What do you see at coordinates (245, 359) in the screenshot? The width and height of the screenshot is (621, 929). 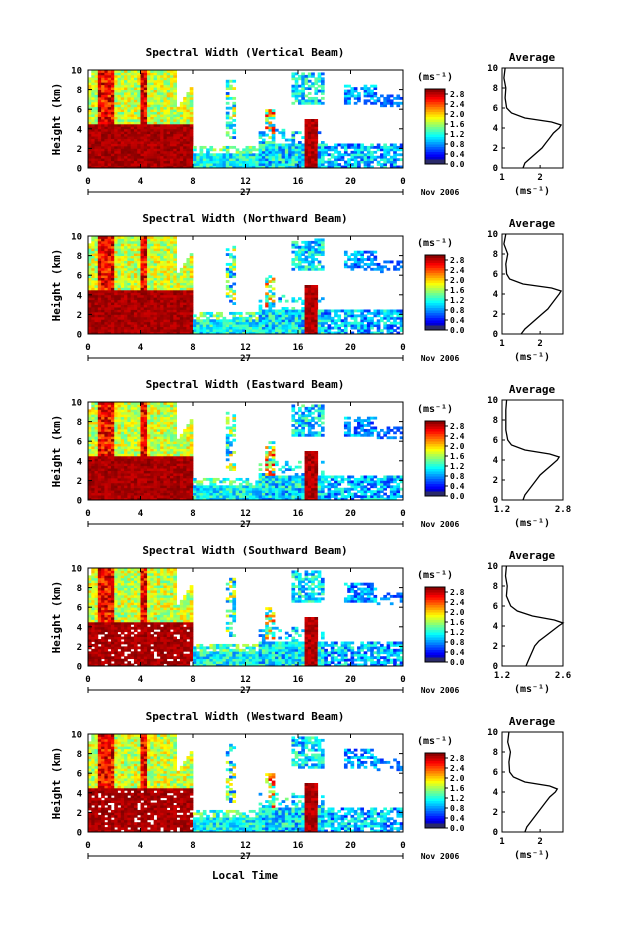 I see `day-label: 27` at bounding box center [245, 359].